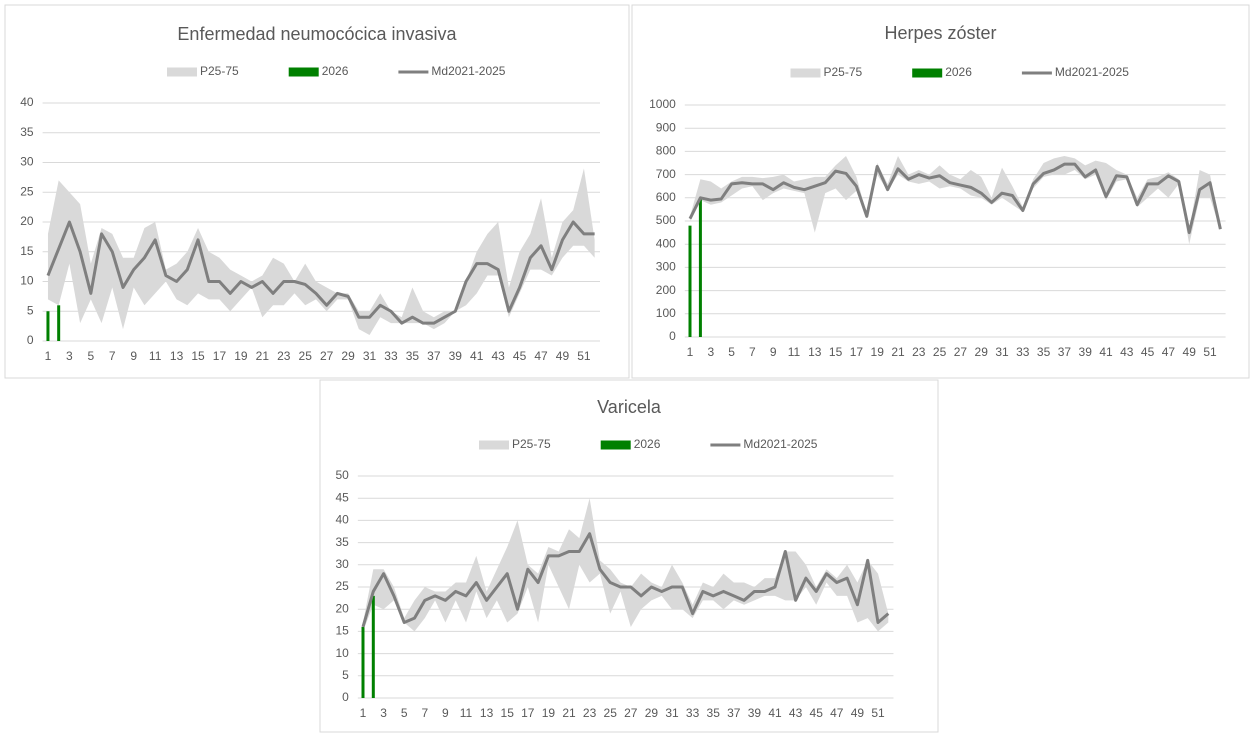 The width and height of the screenshot is (1251, 733). I want to click on y-tick-label: 100, so click(666, 313).